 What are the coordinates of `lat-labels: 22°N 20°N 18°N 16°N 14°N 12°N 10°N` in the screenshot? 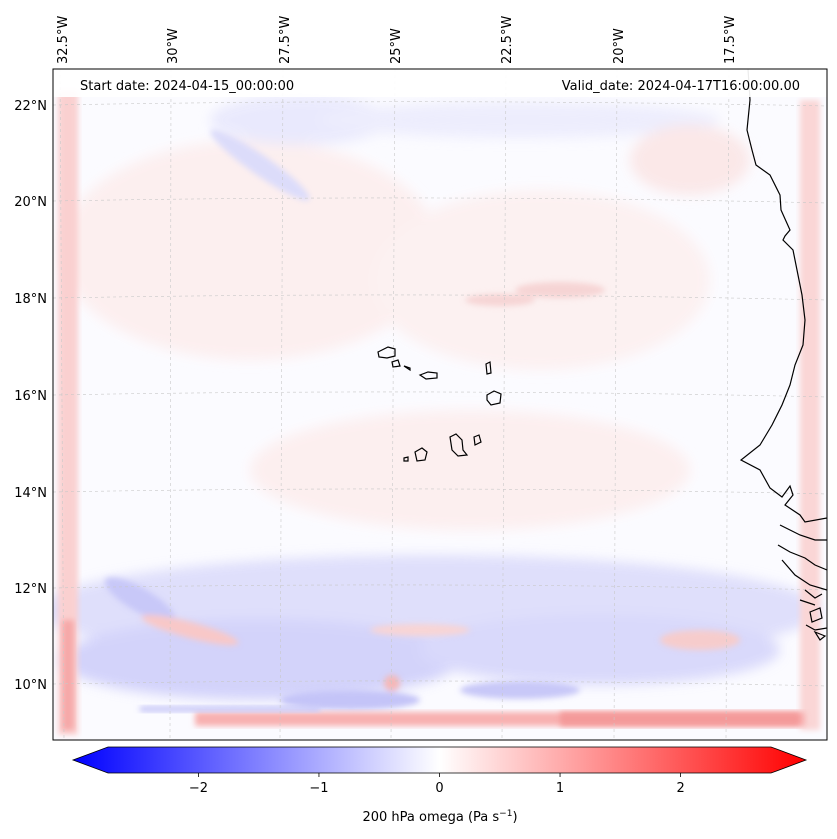 It's located at (30, 396).